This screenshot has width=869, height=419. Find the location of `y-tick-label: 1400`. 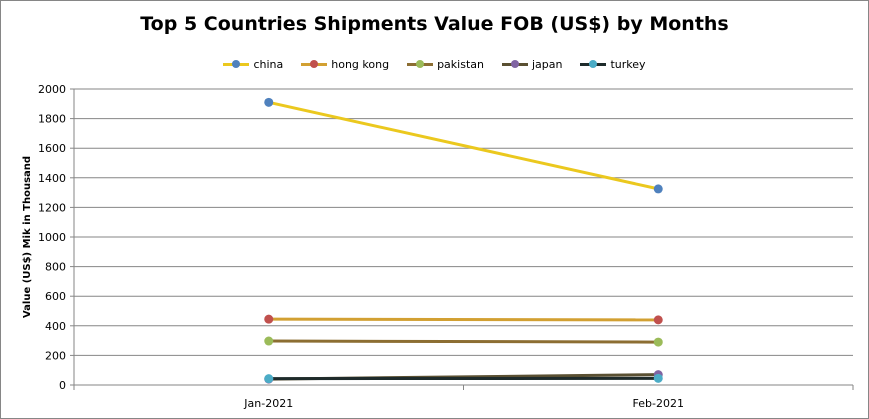

y-tick-label: 1400 is located at coordinates (52, 178).